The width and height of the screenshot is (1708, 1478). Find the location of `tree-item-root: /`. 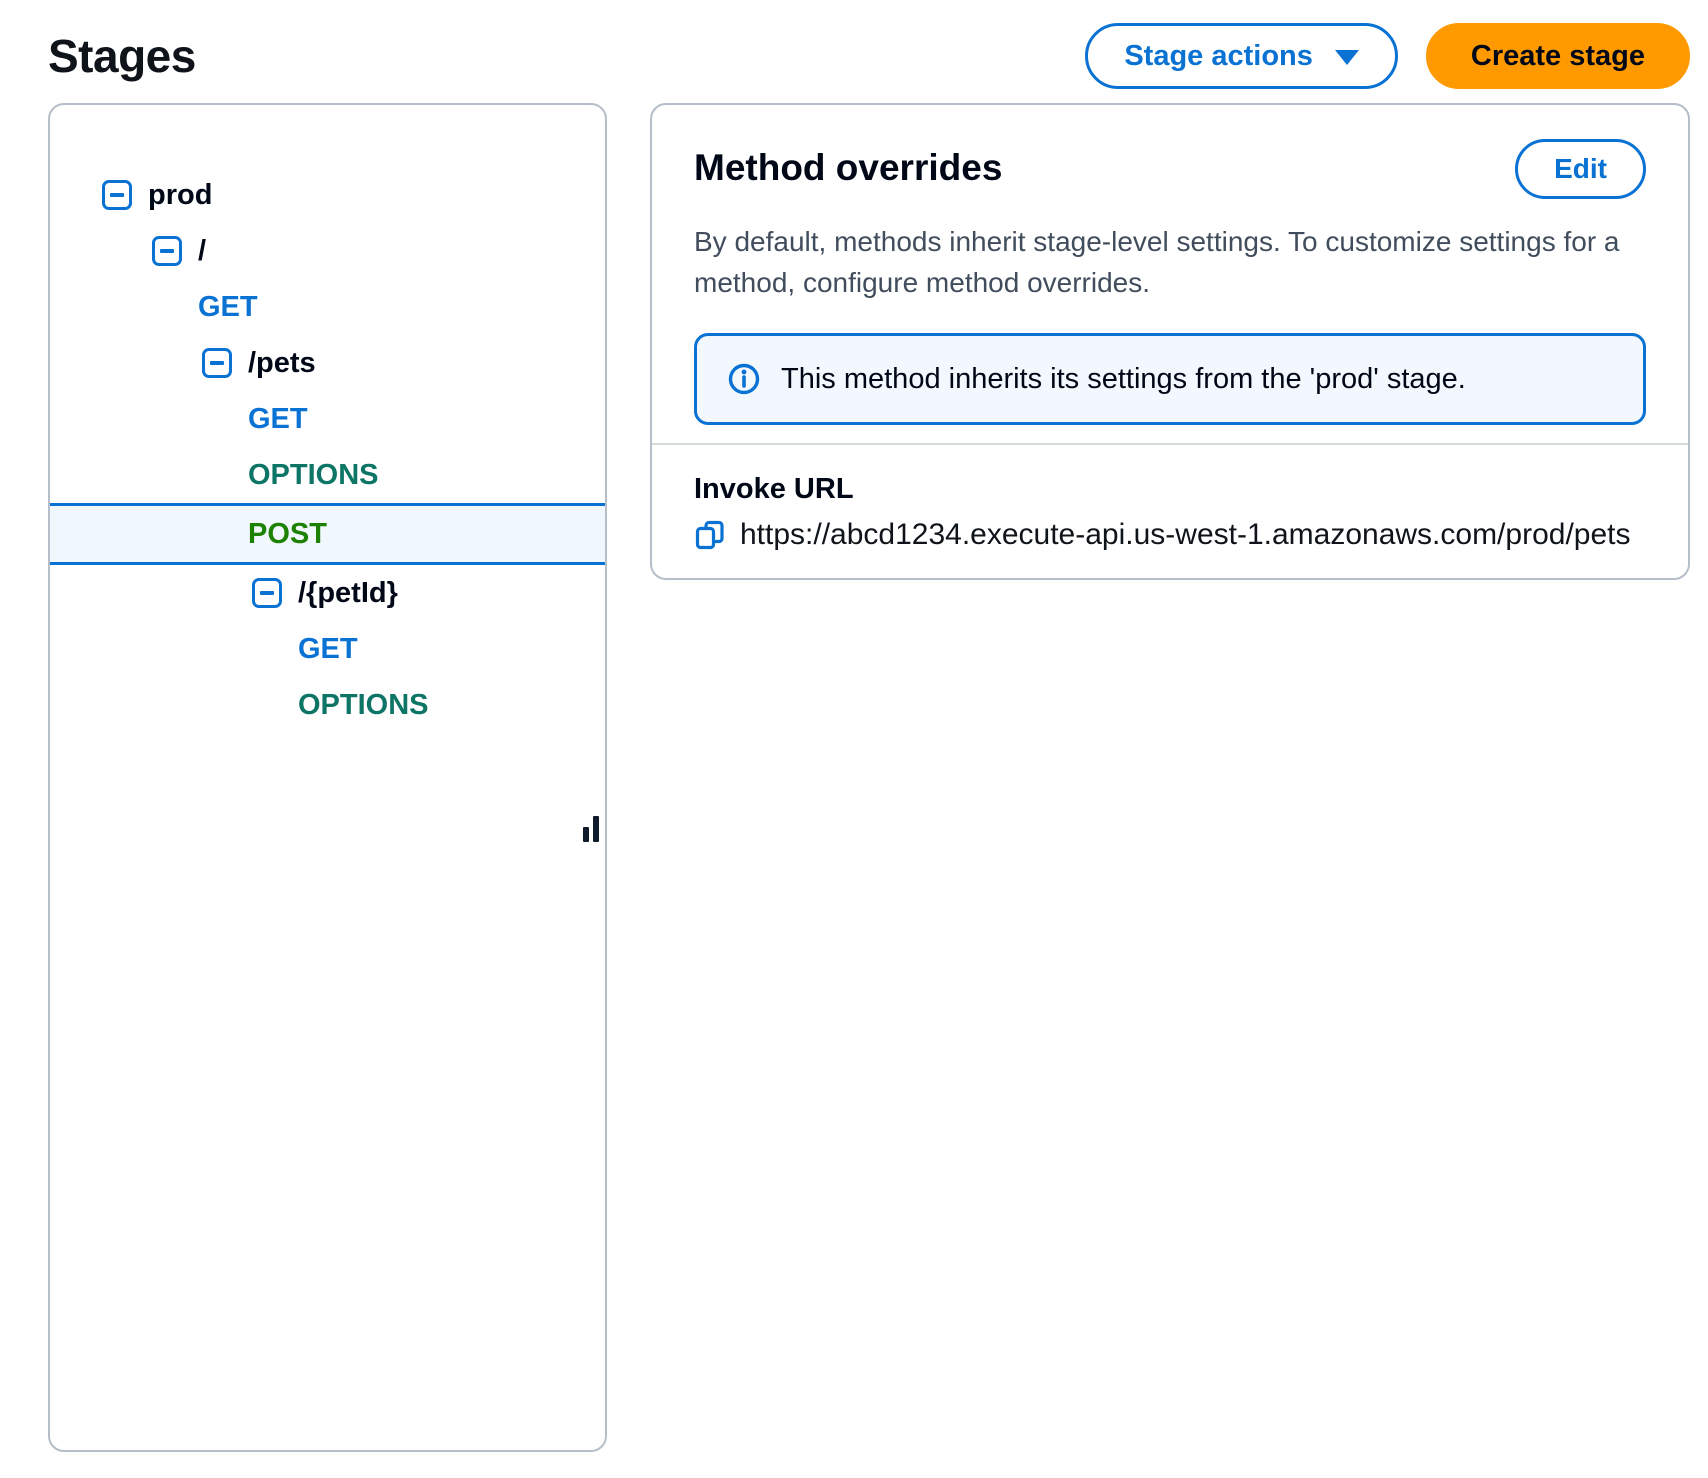

tree-item-root: / is located at coordinates (327, 251).